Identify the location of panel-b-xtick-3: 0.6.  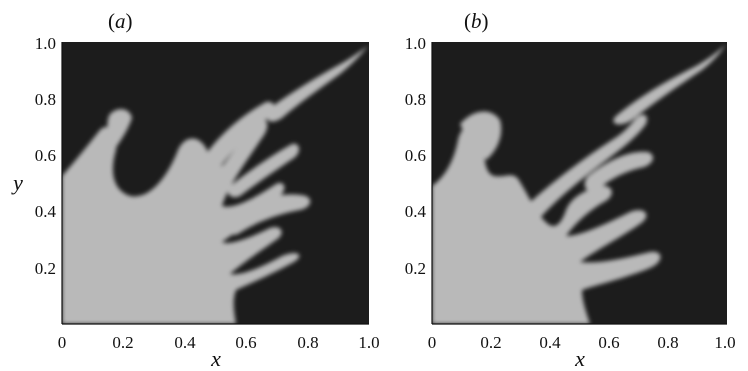
(608, 342).